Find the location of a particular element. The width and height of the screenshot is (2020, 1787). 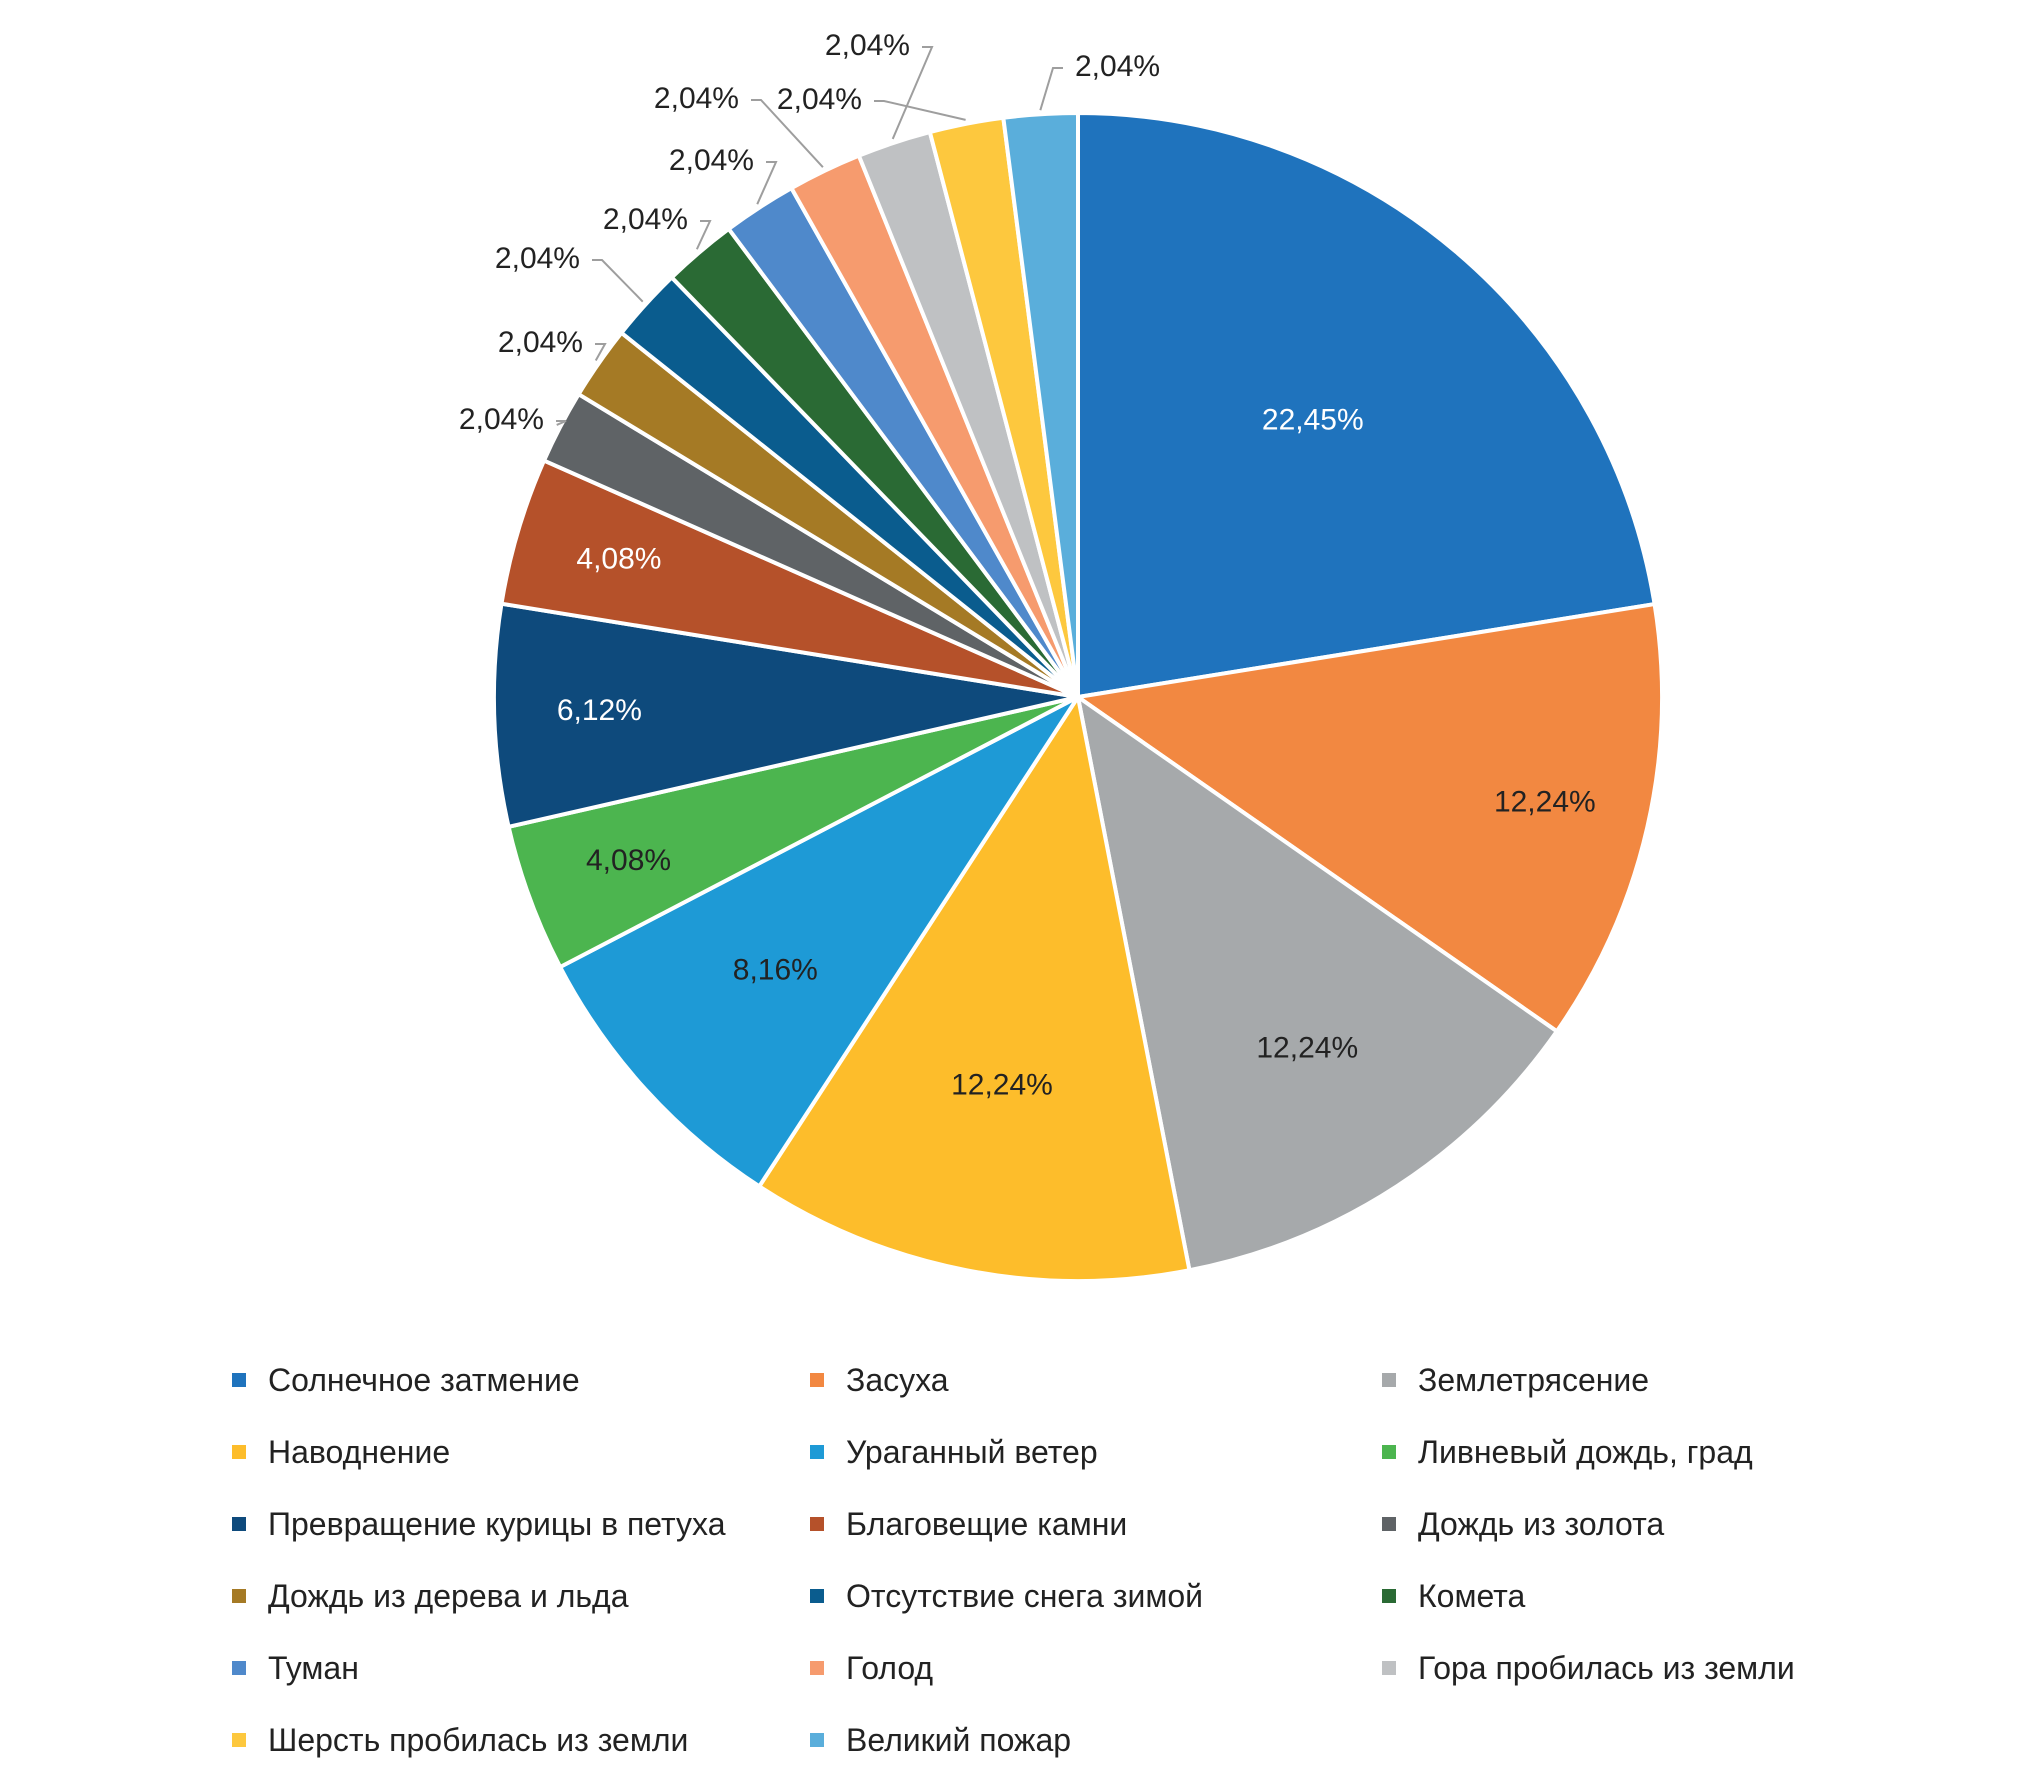

legend-item-великий-пожар: Великий пожар is located at coordinates (940, 1740).